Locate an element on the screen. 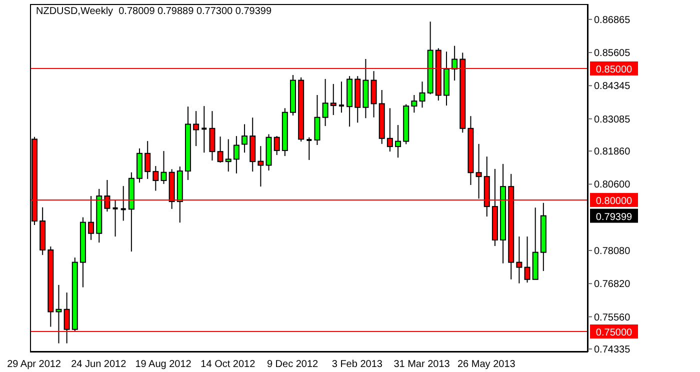  y-tick-label: 0.75560 is located at coordinates (612, 318).